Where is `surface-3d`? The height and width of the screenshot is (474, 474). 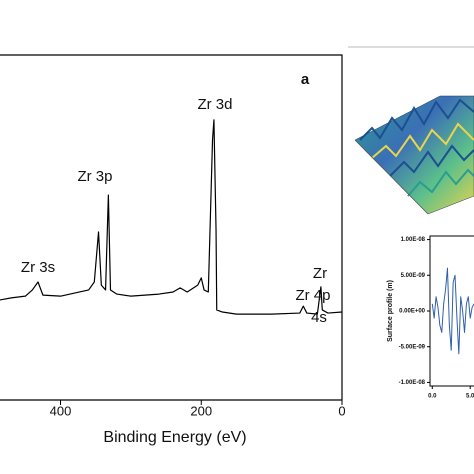 surface-3d is located at coordinates (414, 155).